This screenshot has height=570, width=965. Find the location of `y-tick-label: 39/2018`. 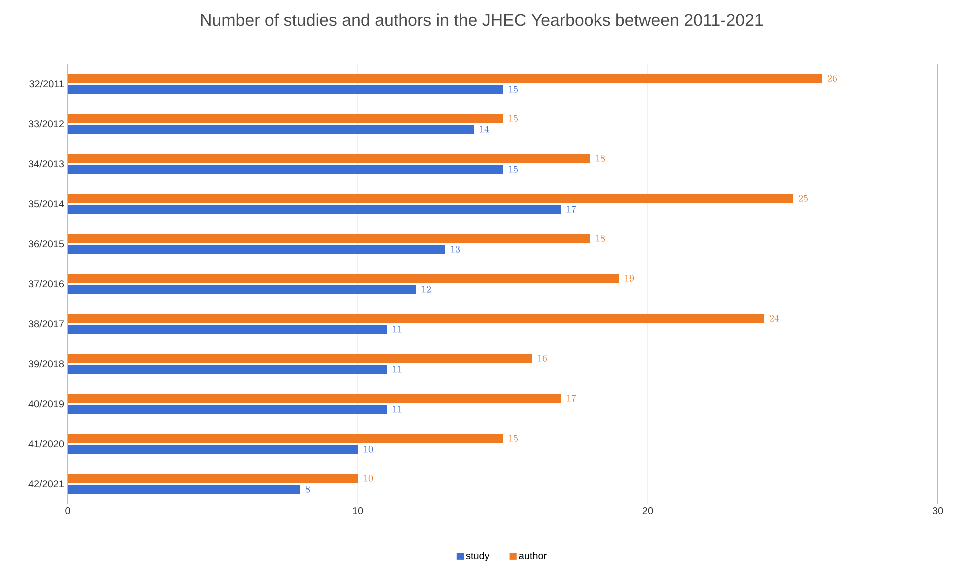

y-tick-label: 39/2018 is located at coordinates (46, 364).